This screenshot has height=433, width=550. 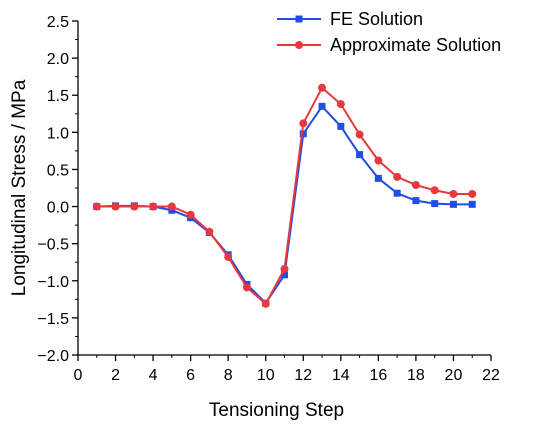 What do you see at coordinates (53, 319) in the screenshot?
I see `y-tick-label: −1.5` at bounding box center [53, 319].